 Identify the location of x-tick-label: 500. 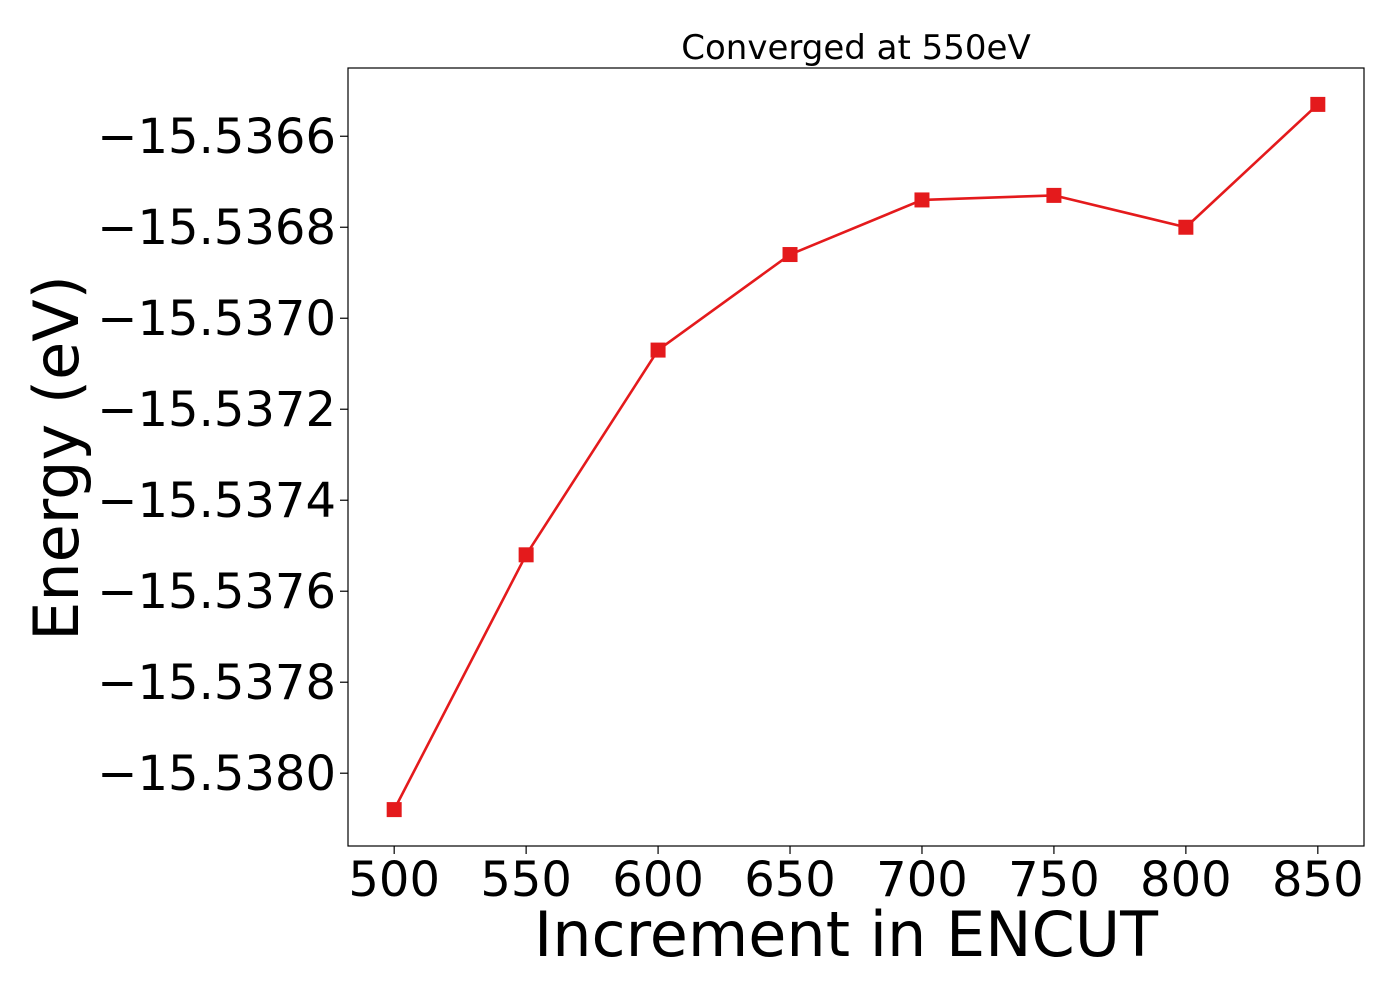
(394, 880).